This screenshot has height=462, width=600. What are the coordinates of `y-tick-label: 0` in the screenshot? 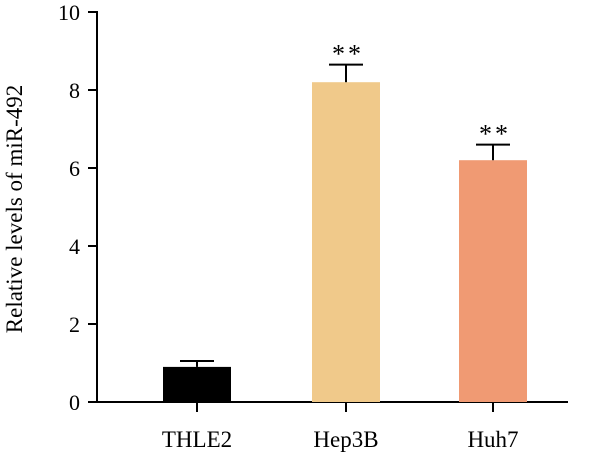 It's located at (74, 402).